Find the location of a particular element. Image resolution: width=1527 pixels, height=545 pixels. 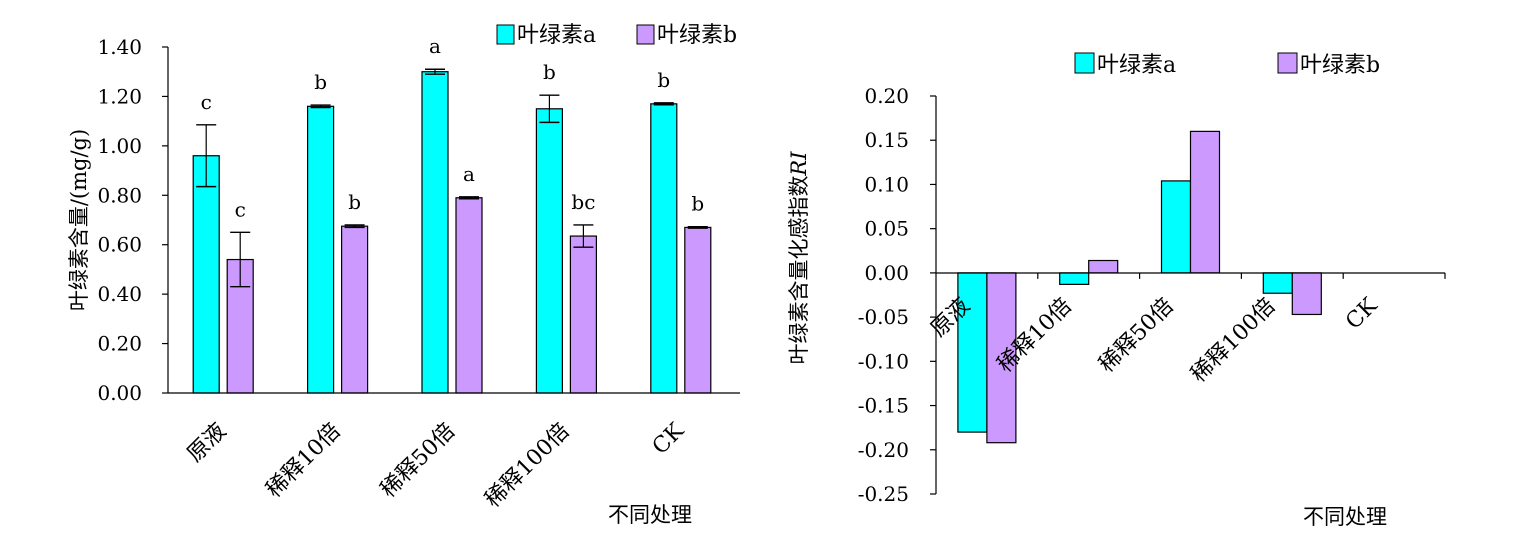

right-category-label: 稀释50倍 is located at coordinates (1137, 335).